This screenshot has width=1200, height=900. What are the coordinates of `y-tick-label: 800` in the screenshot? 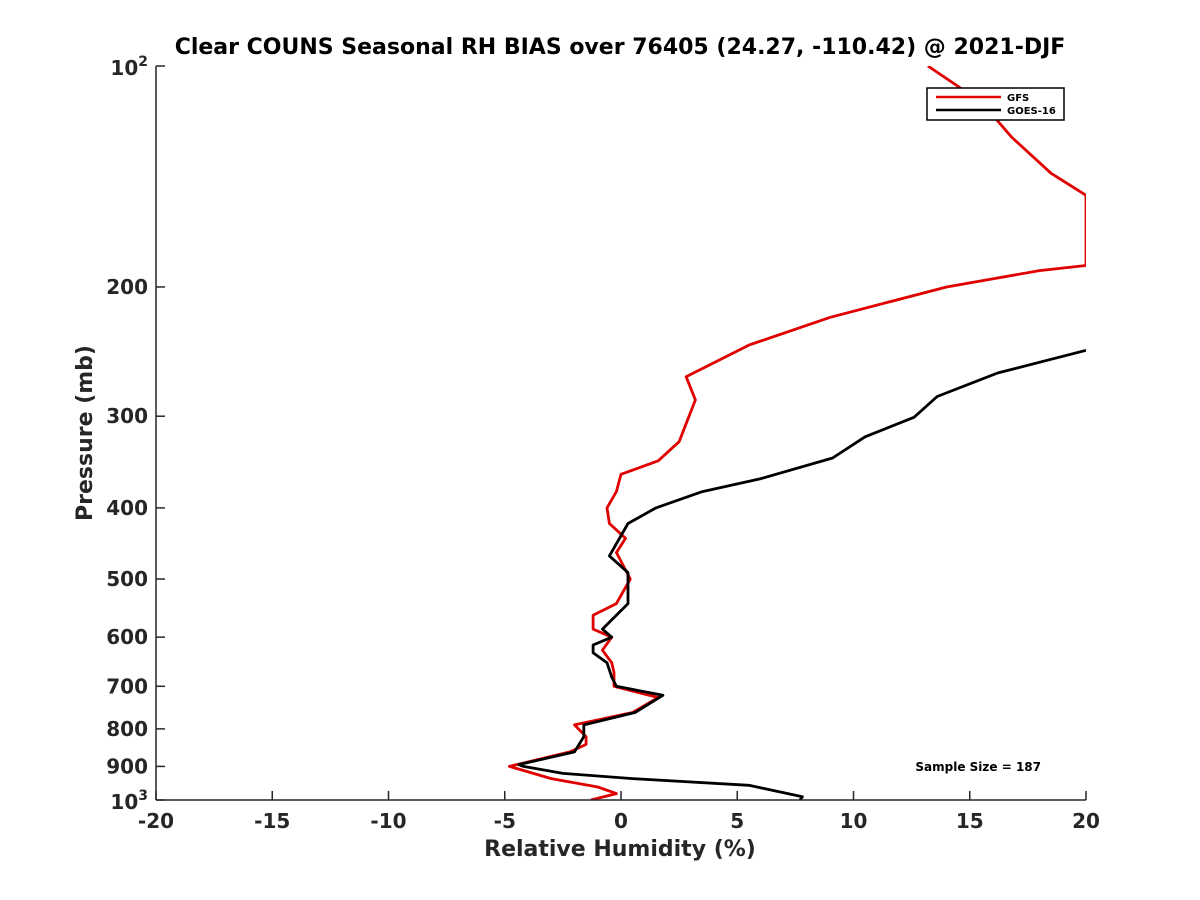 It's located at (127, 729).